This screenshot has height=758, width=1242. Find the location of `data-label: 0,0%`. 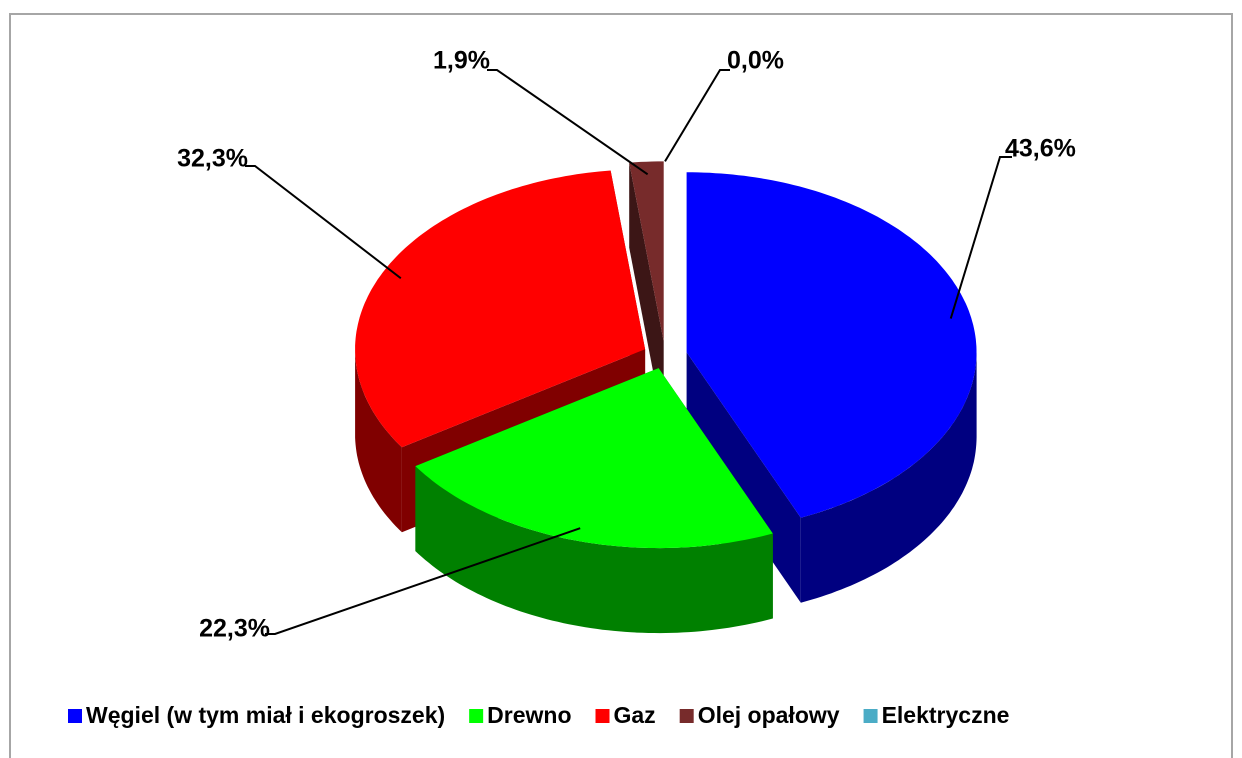

data-label: 0,0% is located at coordinates (755, 61).